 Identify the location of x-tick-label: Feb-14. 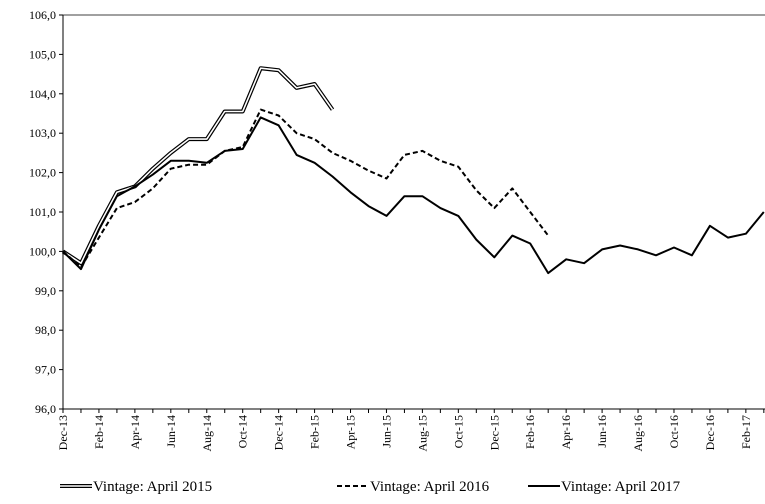
(99, 432).